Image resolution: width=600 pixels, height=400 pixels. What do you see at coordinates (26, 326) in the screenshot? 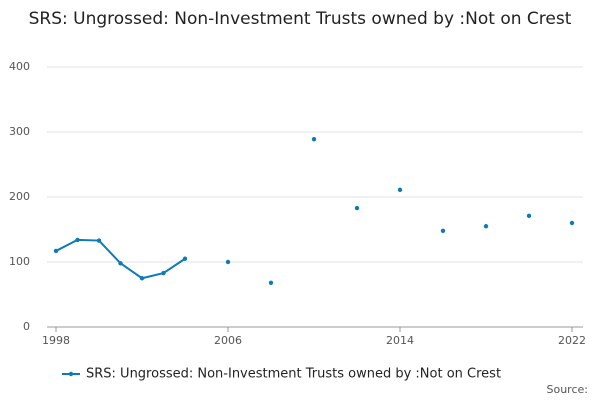
I see `y-tick-label: 0` at bounding box center [26, 326].